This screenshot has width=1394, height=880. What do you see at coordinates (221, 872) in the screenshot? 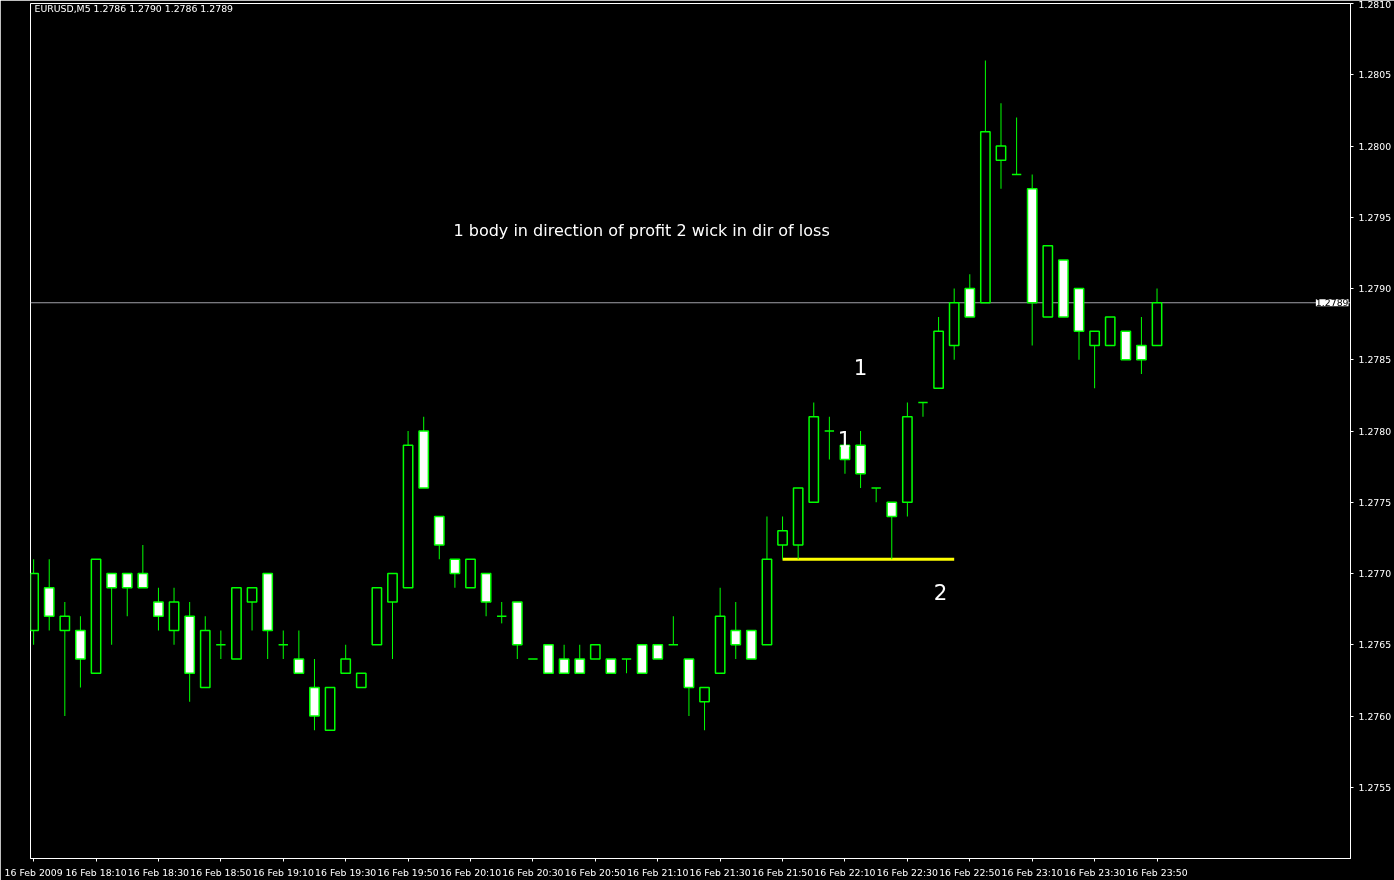
I see `x-tick-label: 16 Feb 18:50` at bounding box center [221, 872].